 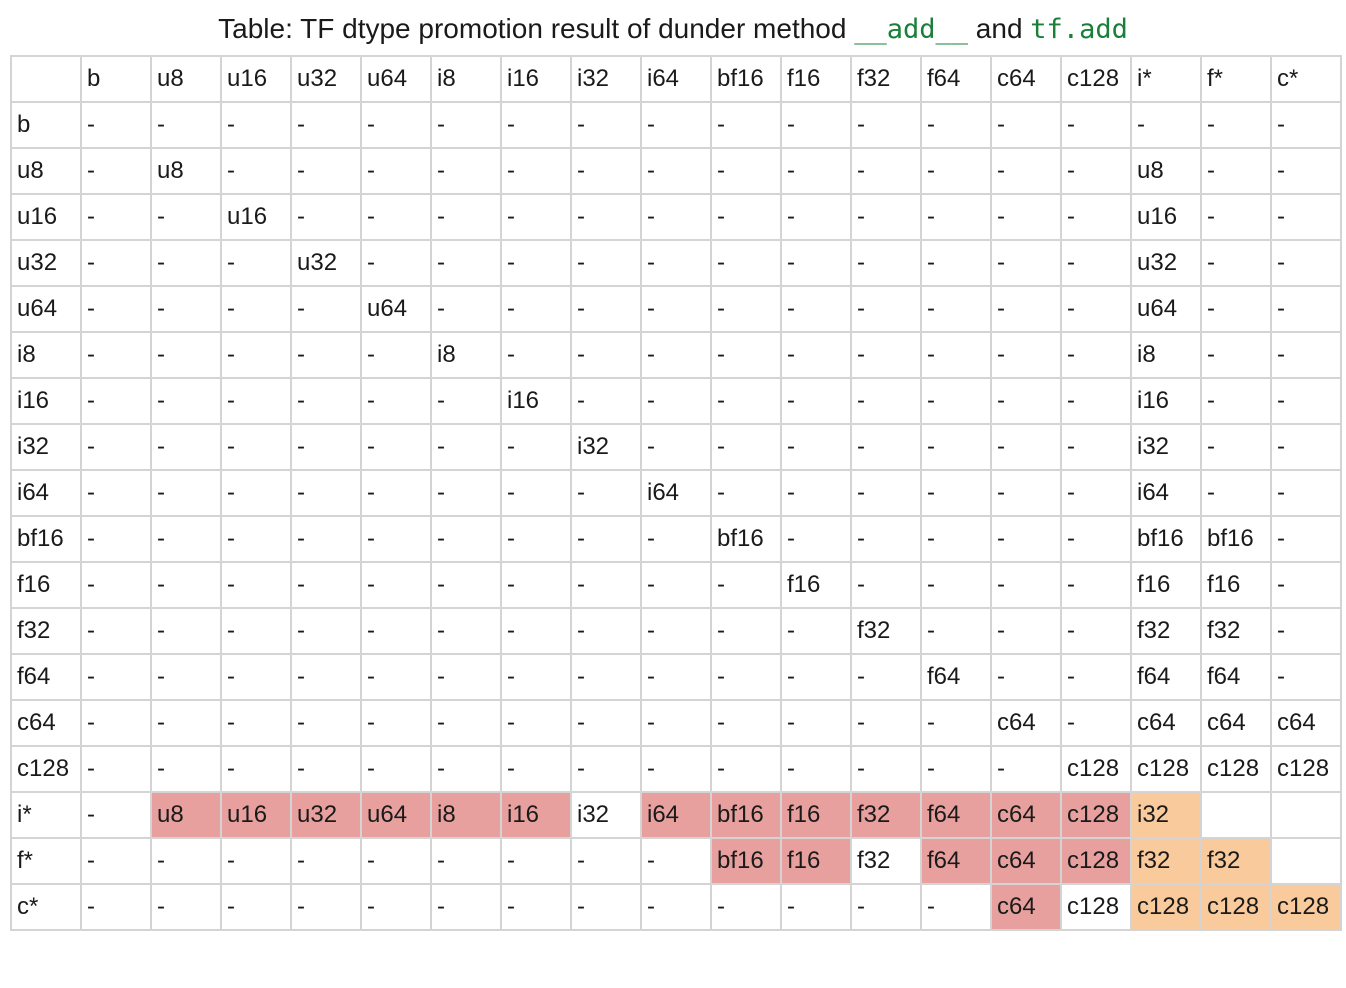 I want to click on table-cell: u8, so click(x=1166, y=171).